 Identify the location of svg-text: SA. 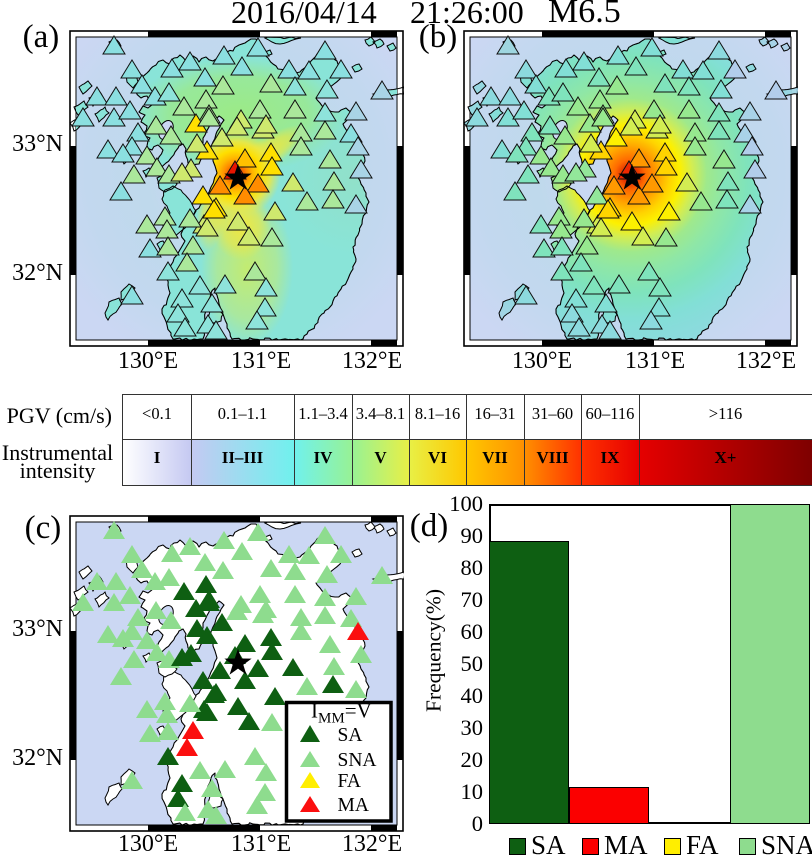
(350, 735).